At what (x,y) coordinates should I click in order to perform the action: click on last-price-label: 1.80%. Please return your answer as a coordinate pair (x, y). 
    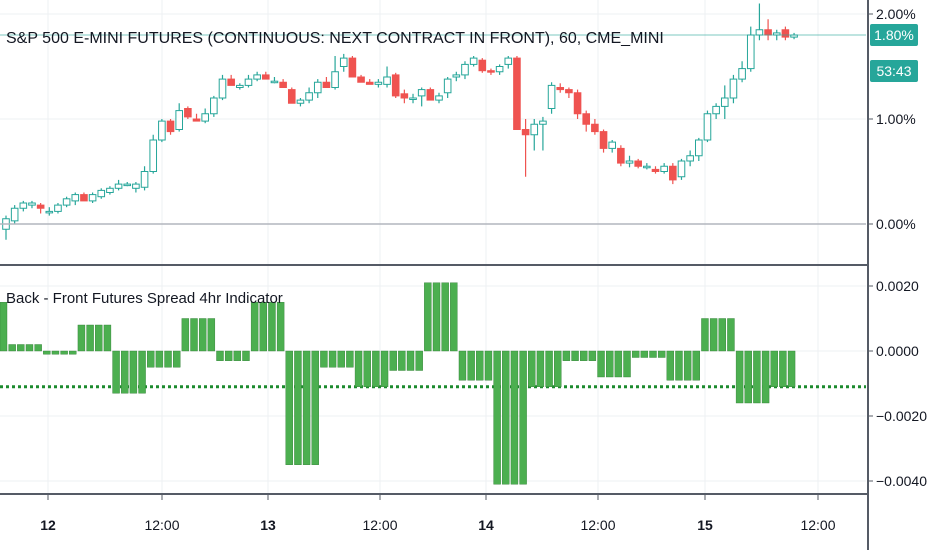
    Looking at the image, I should click on (894, 35).